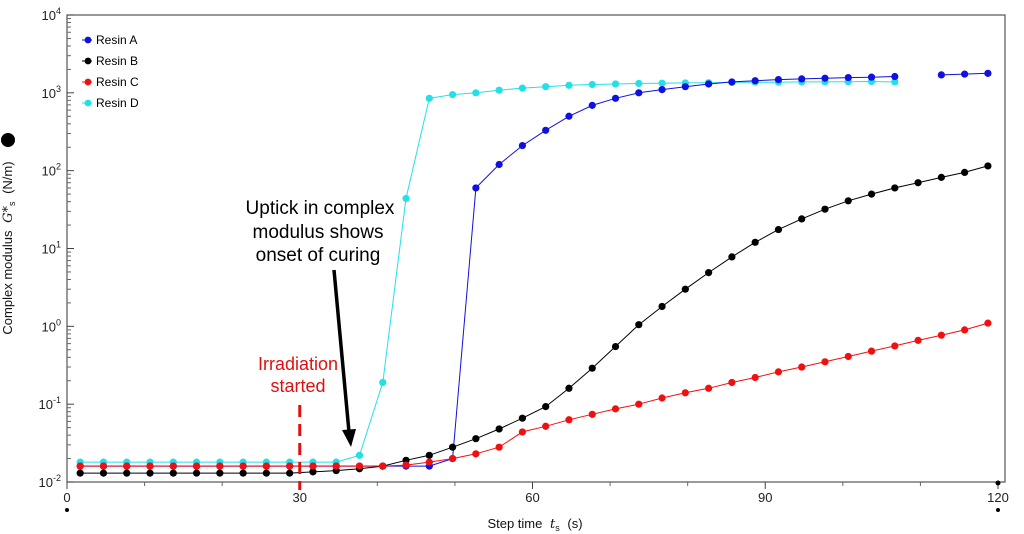 The height and width of the screenshot is (534, 1024). I want to click on svg-text: started, so click(297, 386).